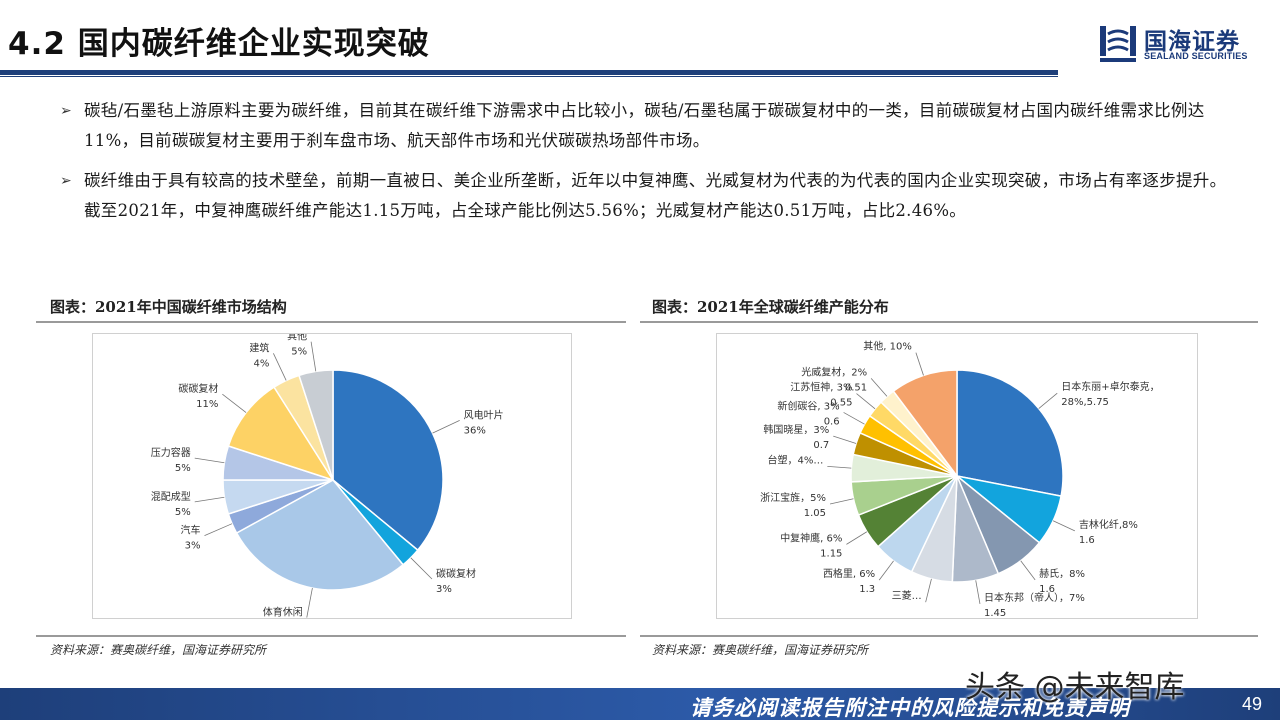 The image size is (1280, 722). Describe the element at coordinates (760, 650) in the screenshot. I see `chart-source-right: 资料来源：赛奥碳纤维，国海证券研究所` at that location.